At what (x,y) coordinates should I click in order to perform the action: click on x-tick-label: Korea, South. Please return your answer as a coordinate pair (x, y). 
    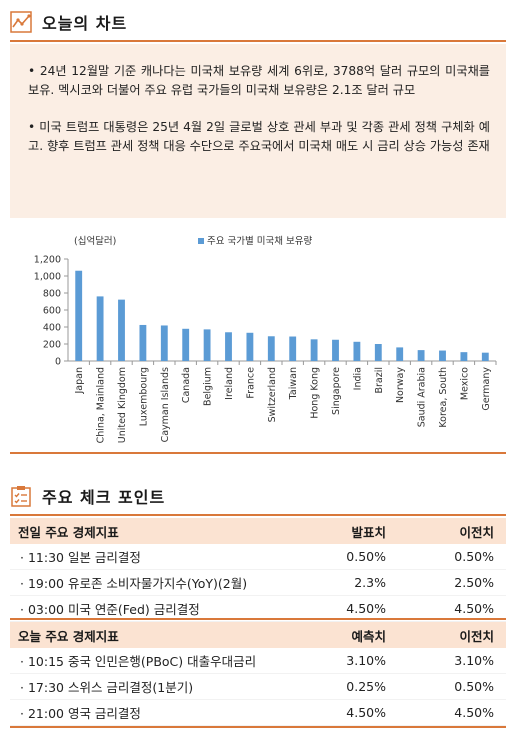
    Looking at the image, I should click on (443, 397).